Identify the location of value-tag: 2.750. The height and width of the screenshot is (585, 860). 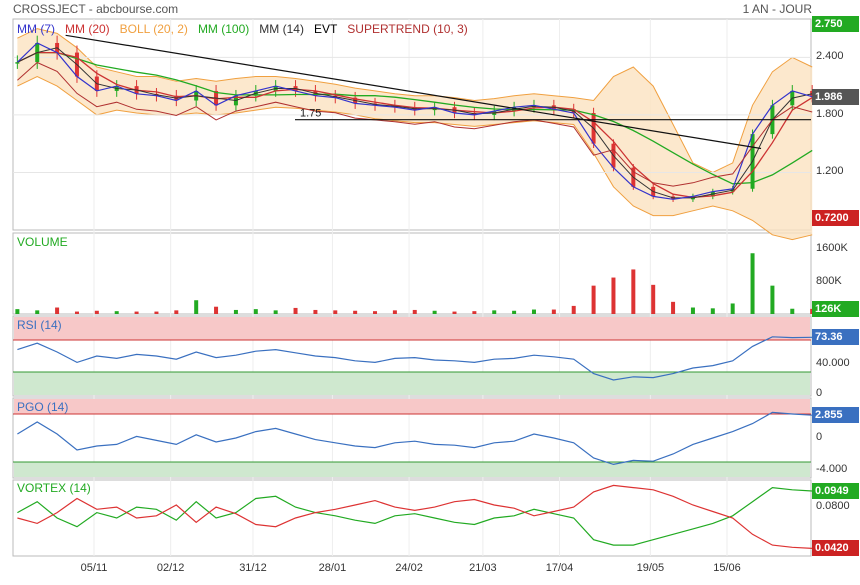
(835, 23).